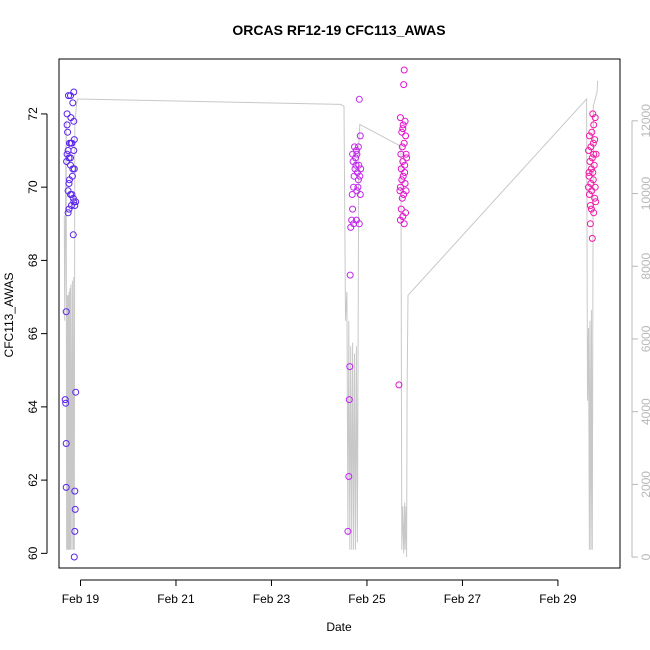 The width and height of the screenshot is (650, 650). Describe the element at coordinates (644, 194) in the screenshot. I see `y2-tick-label-6: 10000` at that location.